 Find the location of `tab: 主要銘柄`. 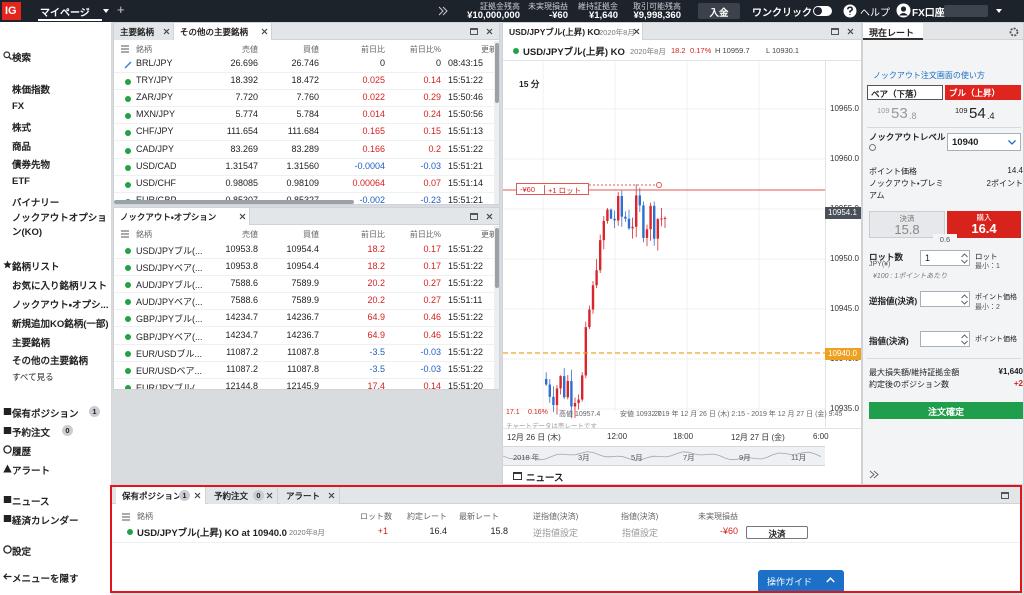

tab: 主要銘柄 is located at coordinates (144, 31).